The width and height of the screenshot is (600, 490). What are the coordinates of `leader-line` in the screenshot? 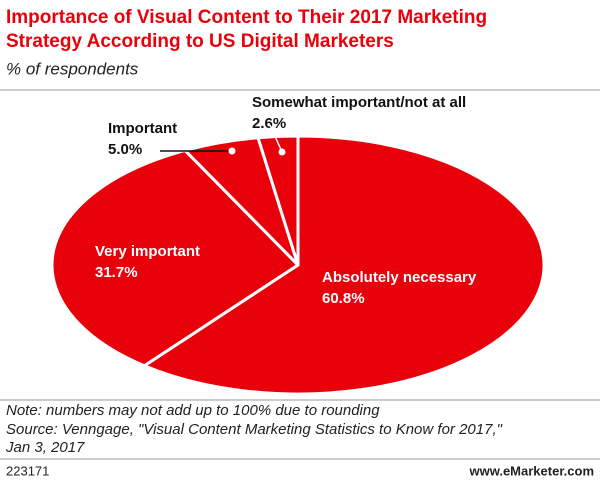 It's located at (276, 138).